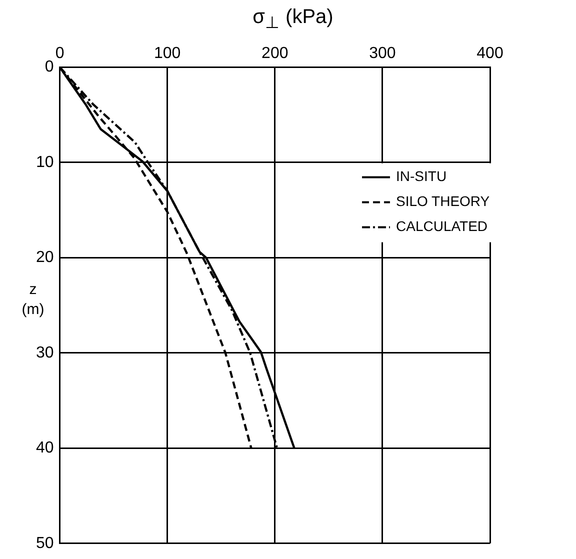  Describe the element at coordinates (45, 353) in the screenshot. I see `y-tick-label: 30` at that location.